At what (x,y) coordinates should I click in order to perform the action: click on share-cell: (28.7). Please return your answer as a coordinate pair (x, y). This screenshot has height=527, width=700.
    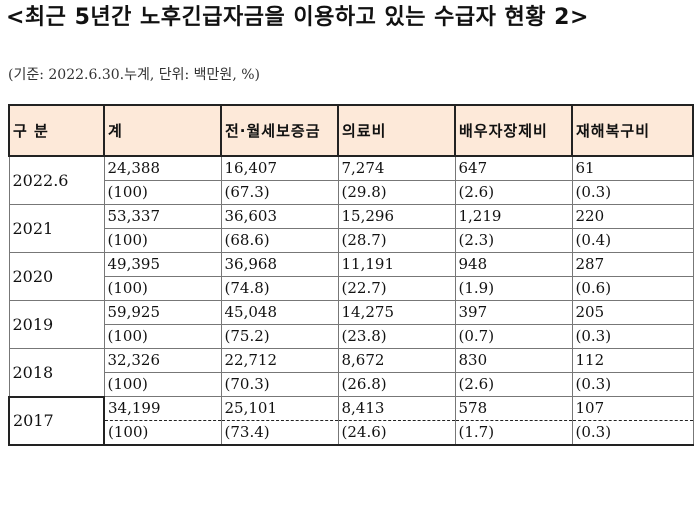
    Looking at the image, I should click on (396, 240).